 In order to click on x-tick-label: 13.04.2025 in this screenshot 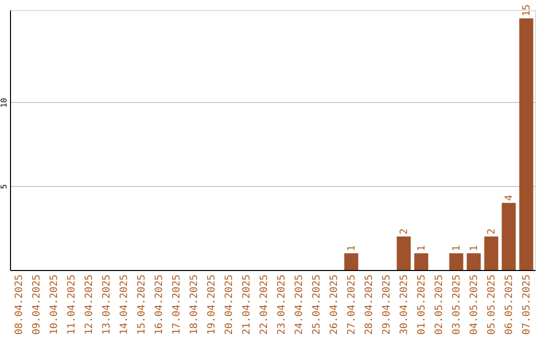, I will do `click(106, 304)`.